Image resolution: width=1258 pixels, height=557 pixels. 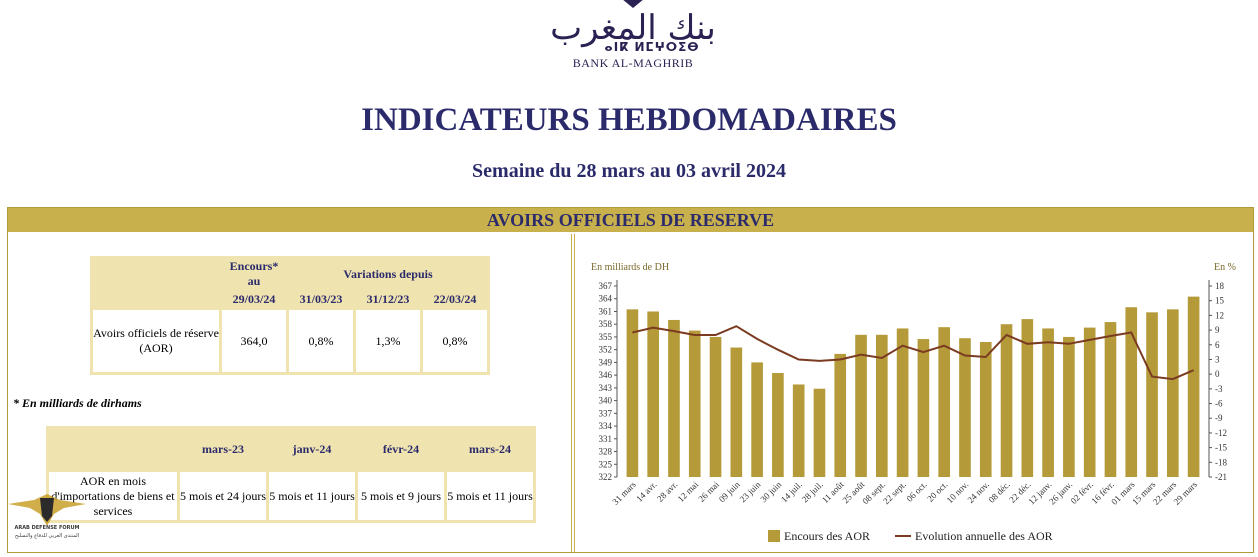 What do you see at coordinates (156, 341) in the screenshot?
I see `row-label-aor: Avoirs officiels de réserve (AOR)` at bounding box center [156, 341].